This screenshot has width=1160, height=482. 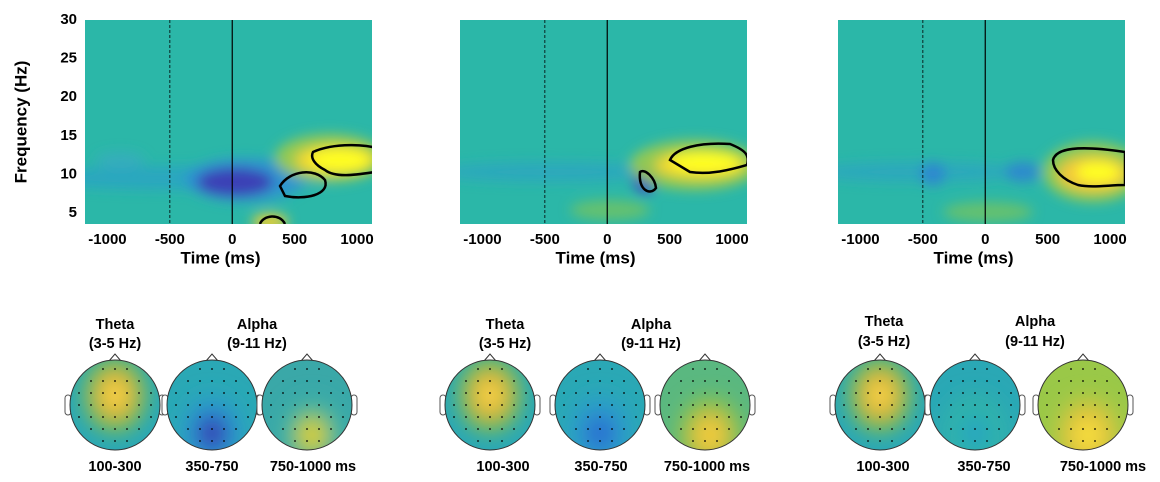 I want to click on time-window-label: 100-300, so click(x=502, y=467).